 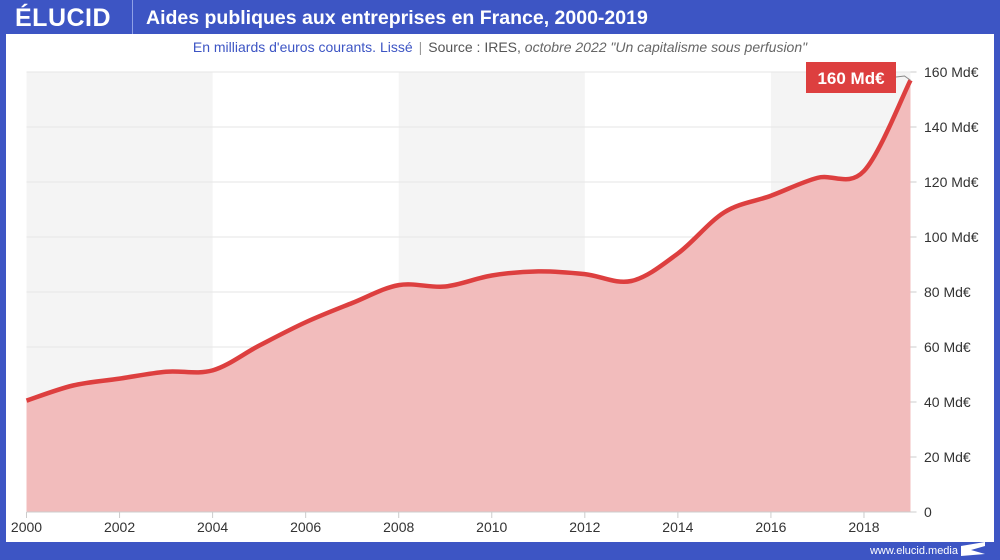 I want to click on header-divider, so click(x=132, y=17).